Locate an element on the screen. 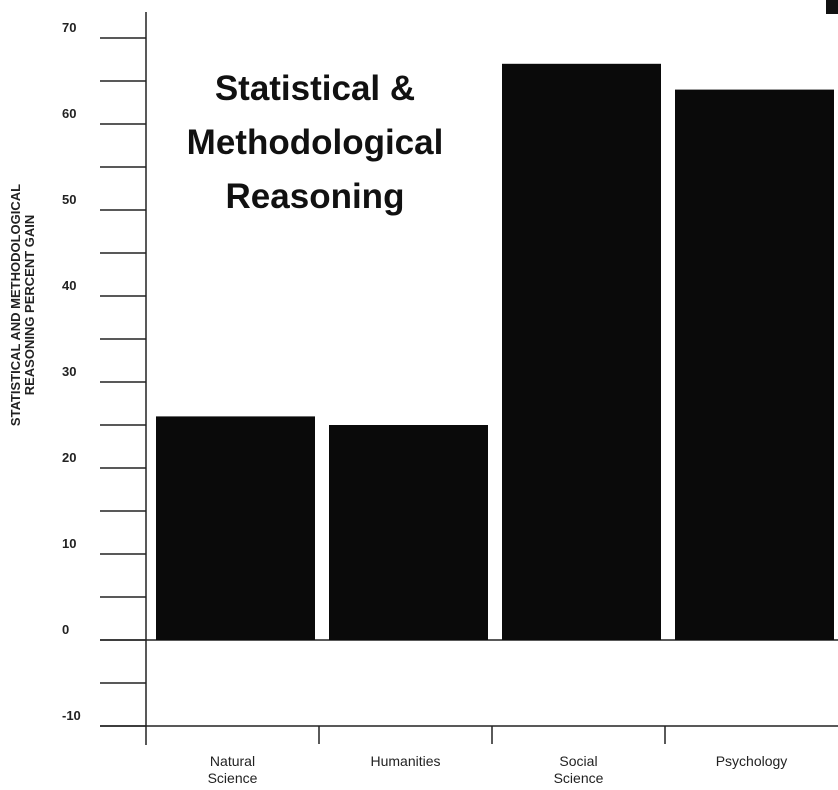 Image resolution: width=838 pixels, height=790 pixels. chart-title-line: Reasoning is located at coordinates (315, 196).